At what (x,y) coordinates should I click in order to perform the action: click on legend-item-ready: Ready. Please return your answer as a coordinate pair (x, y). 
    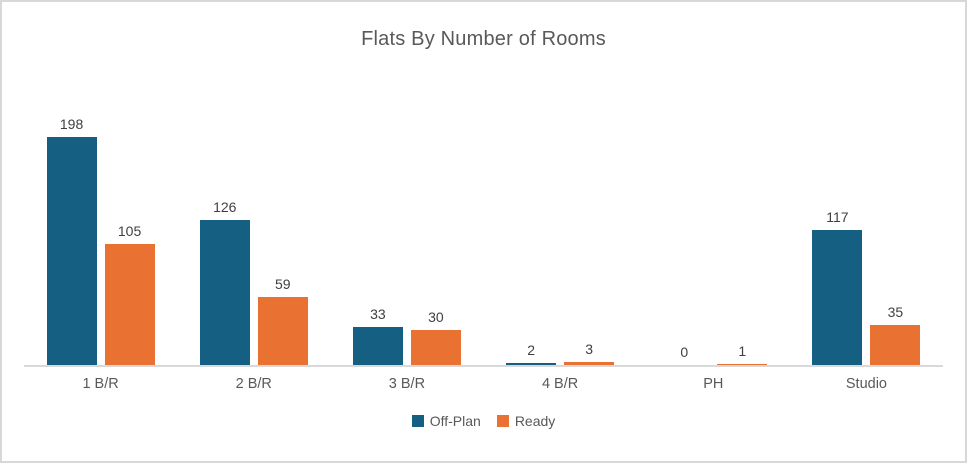
    Looking at the image, I should click on (526, 421).